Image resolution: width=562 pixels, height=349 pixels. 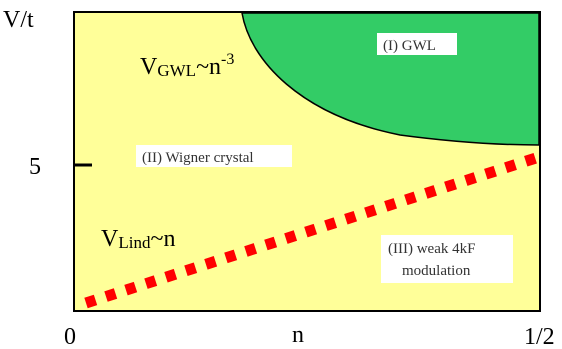 I want to click on y-tick-label: 5, so click(x=35, y=167).